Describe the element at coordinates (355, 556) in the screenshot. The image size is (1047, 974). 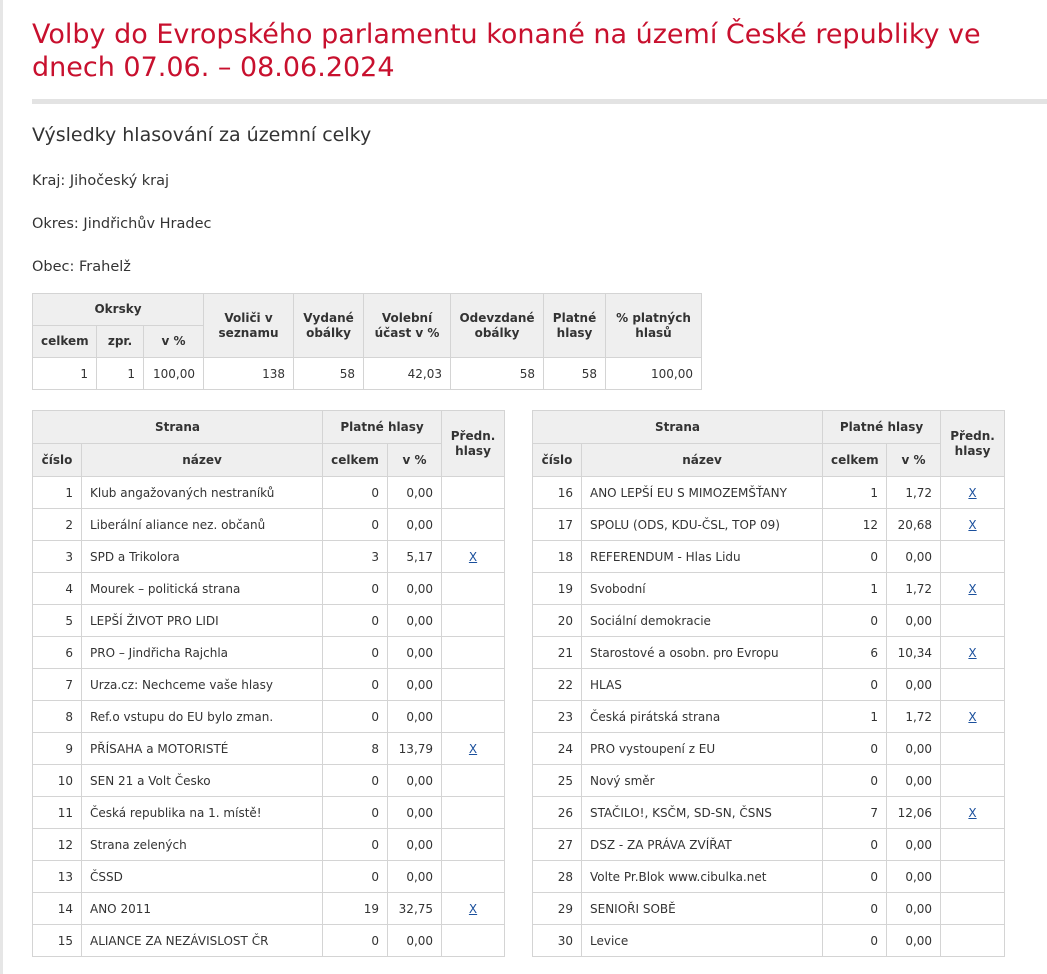
I see `votes-total: 3` at that location.